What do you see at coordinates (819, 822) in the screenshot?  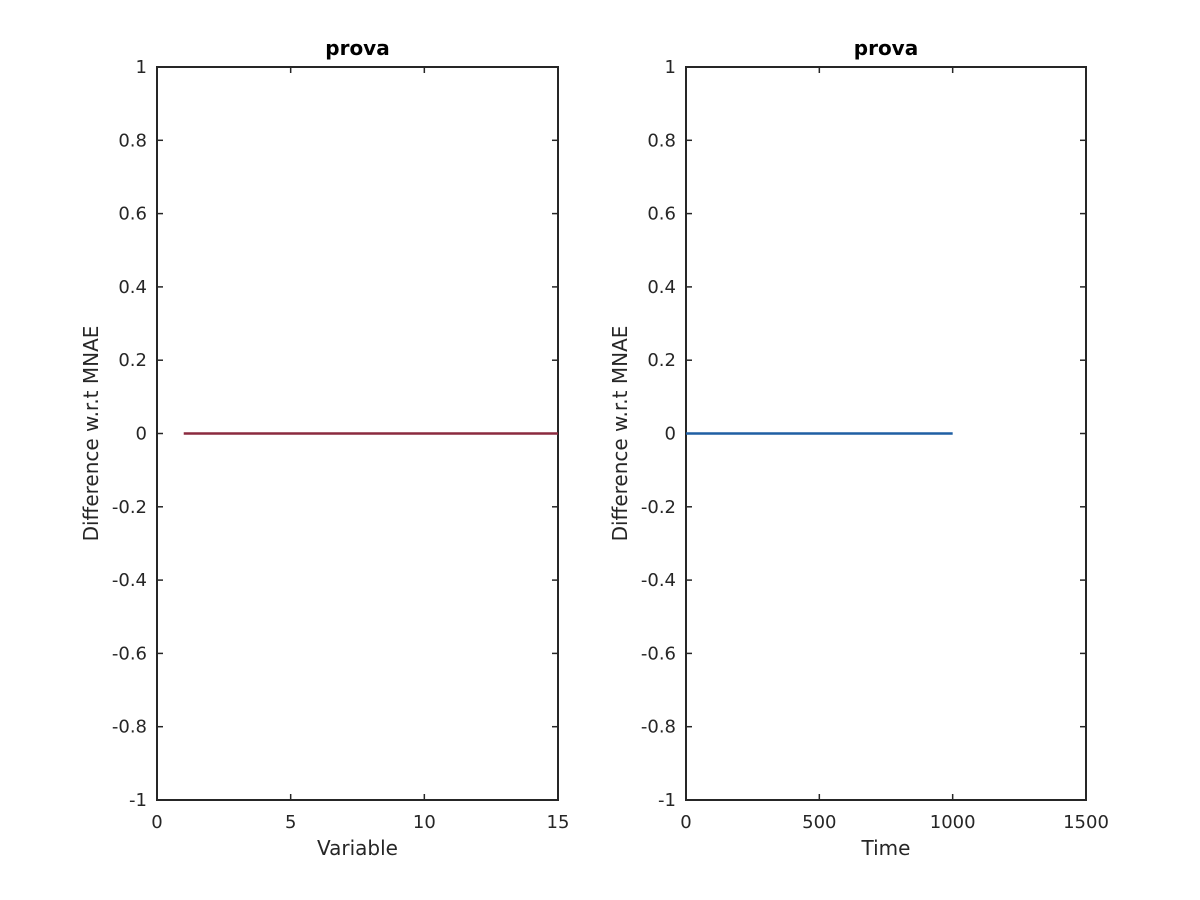 I see `x-tick-label: 500` at bounding box center [819, 822].